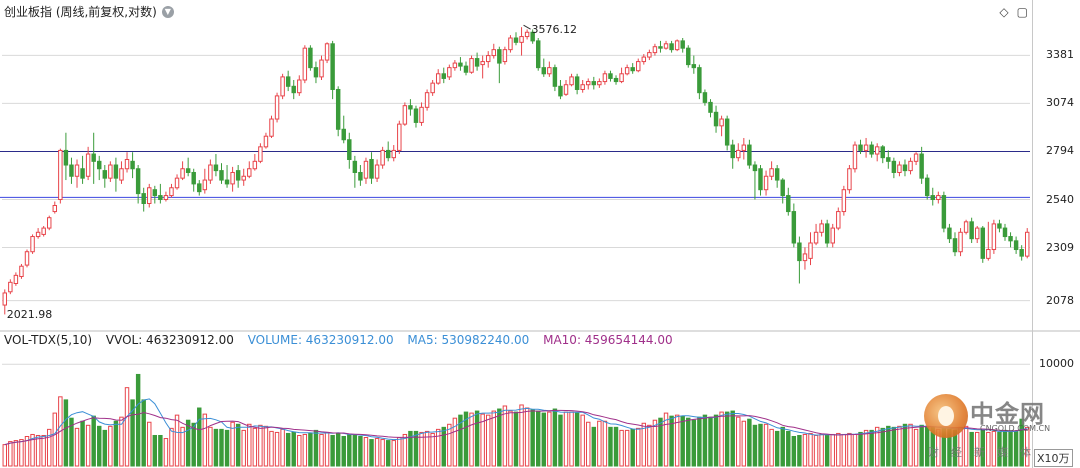 Image resolution: width=1080 pixels, height=468 pixels. I want to click on ma10-value: MA10: 459654144.00, so click(608, 340).